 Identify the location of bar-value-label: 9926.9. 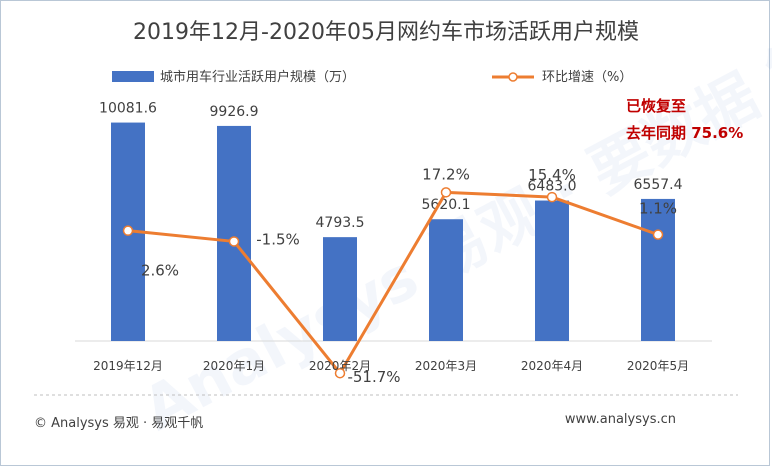
(234, 112).